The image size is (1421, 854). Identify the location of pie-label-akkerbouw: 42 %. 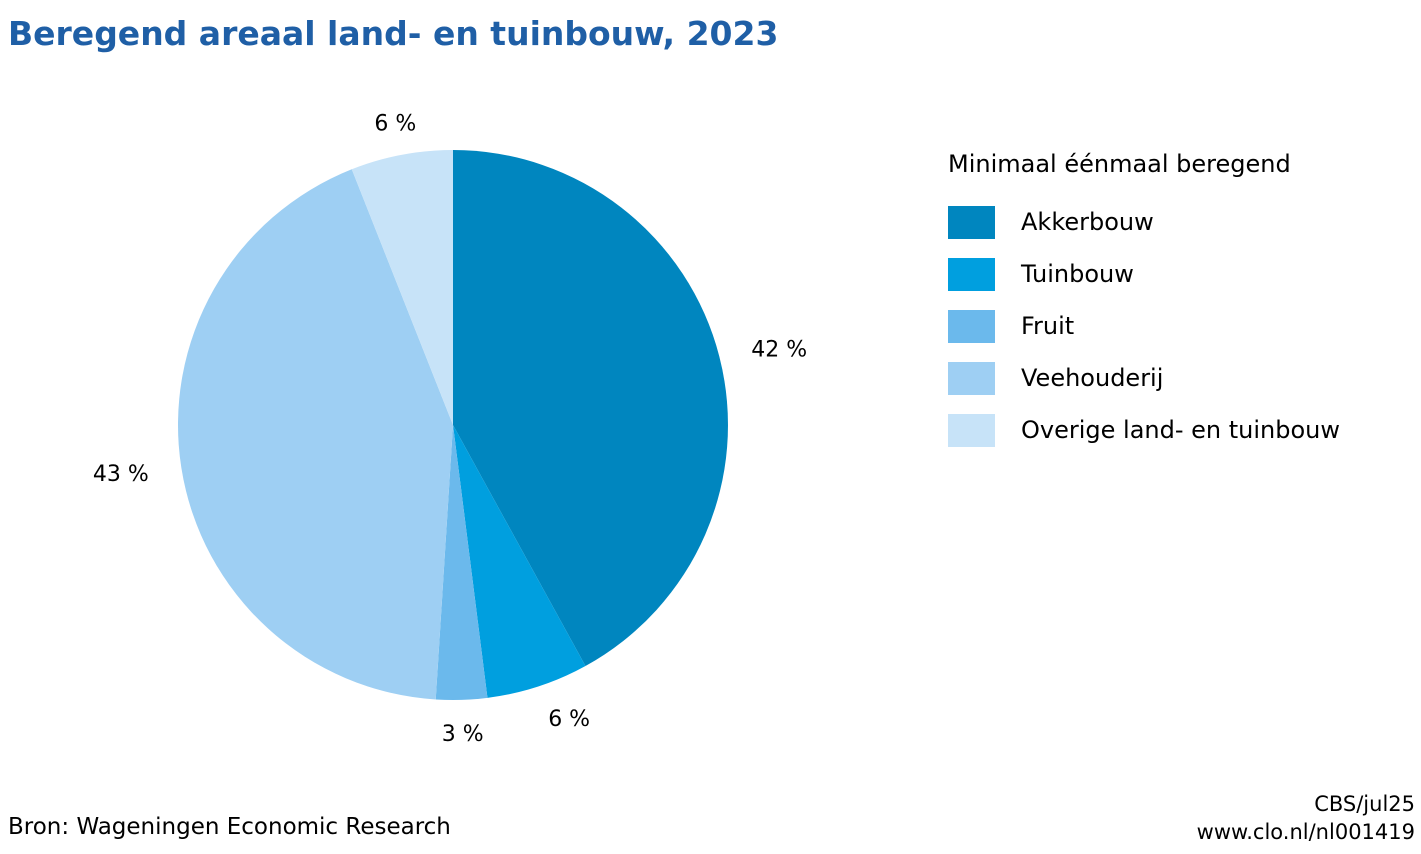
(779, 349).